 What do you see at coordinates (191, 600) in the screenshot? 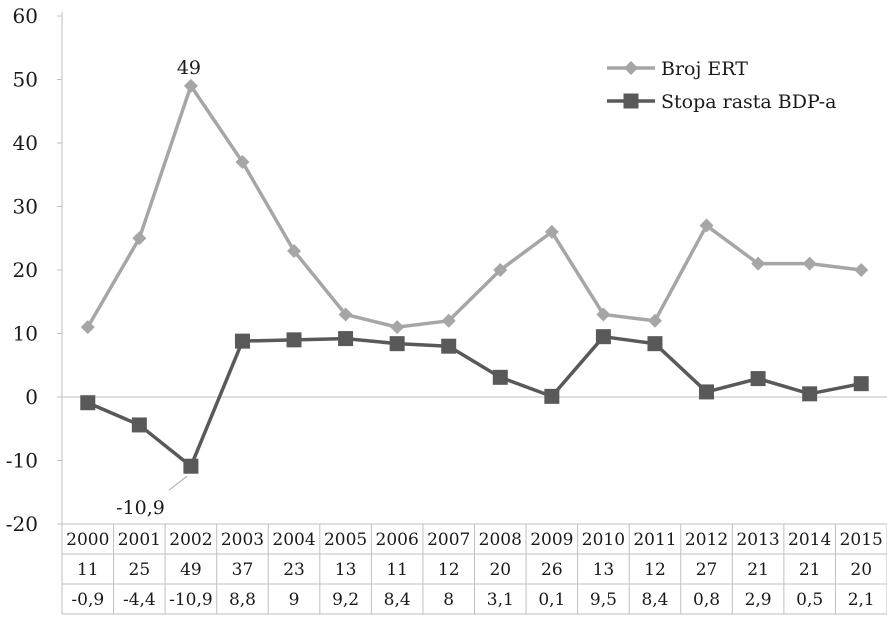
I see `table-value-label: -10,9` at bounding box center [191, 600].